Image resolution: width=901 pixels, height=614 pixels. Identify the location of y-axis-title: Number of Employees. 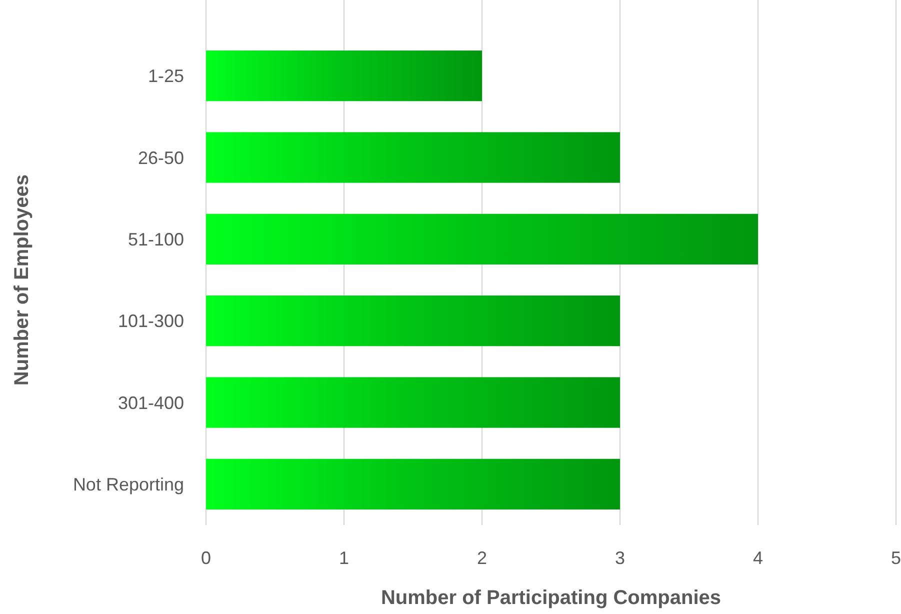
(22, 280).